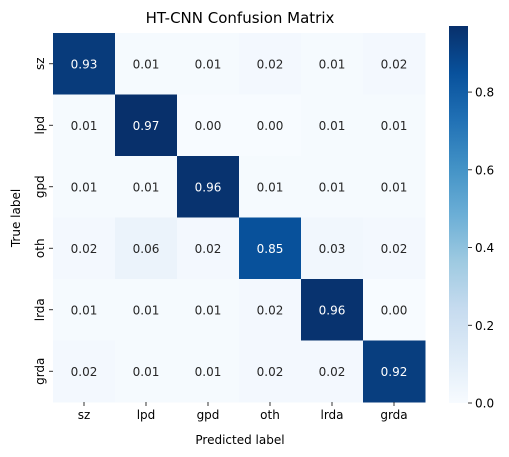 Image resolution: width=509 pixels, height=457 pixels. Describe the element at coordinates (484, 404) in the screenshot. I see `colorbar-tick-label: 0.0` at that location.